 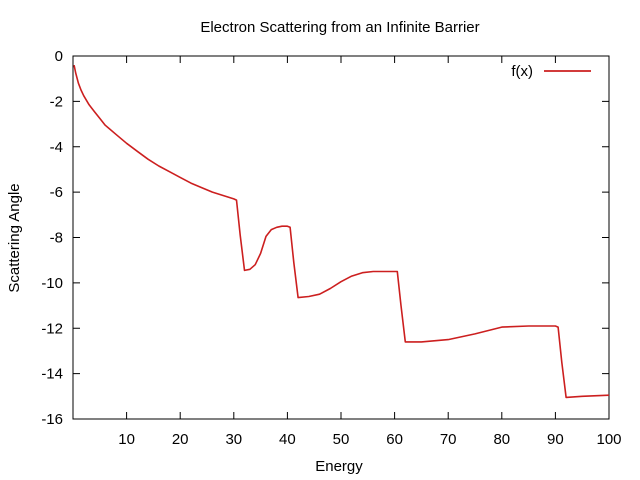 What do you see at coordinates (56, 147) in the screenshot?
I see `y-tick-label: -4` at bounding box center [56, 147].